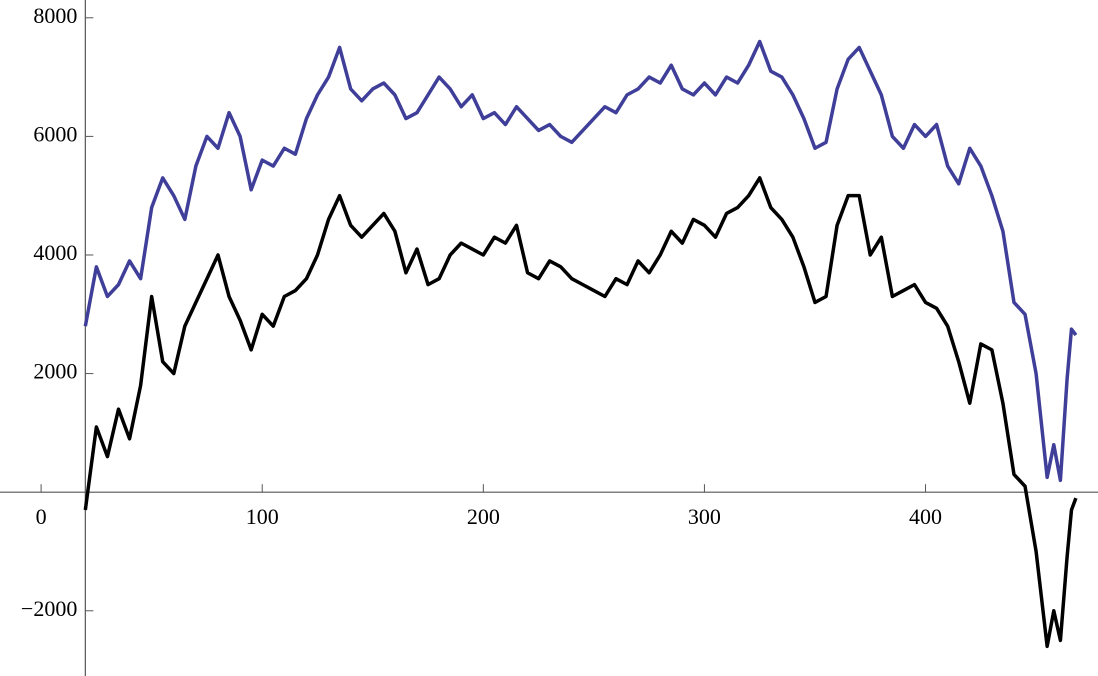 The image size is (1098, 676). Describe the element at coordinates (483, 516) in the screenshot. I see `x-tick-label: 200` at that location.